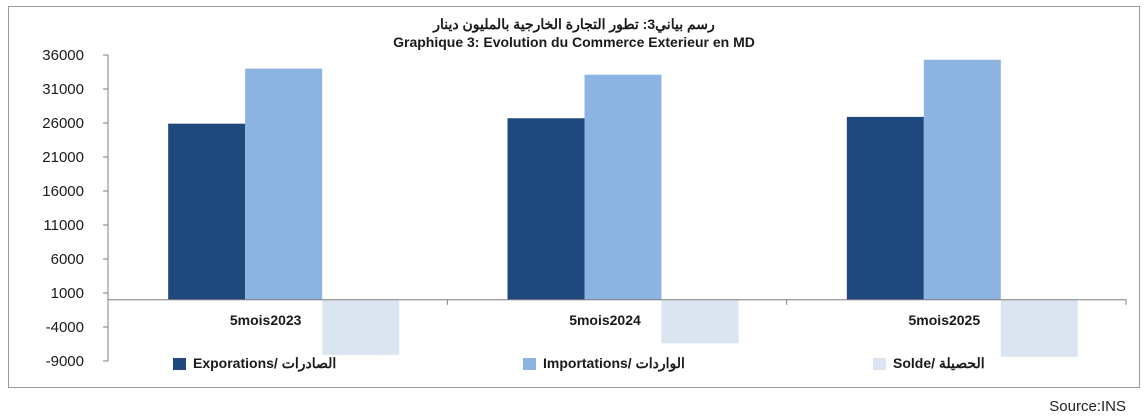  I want to click on legend-label: Importations/ الواردات, so click(614, 363).